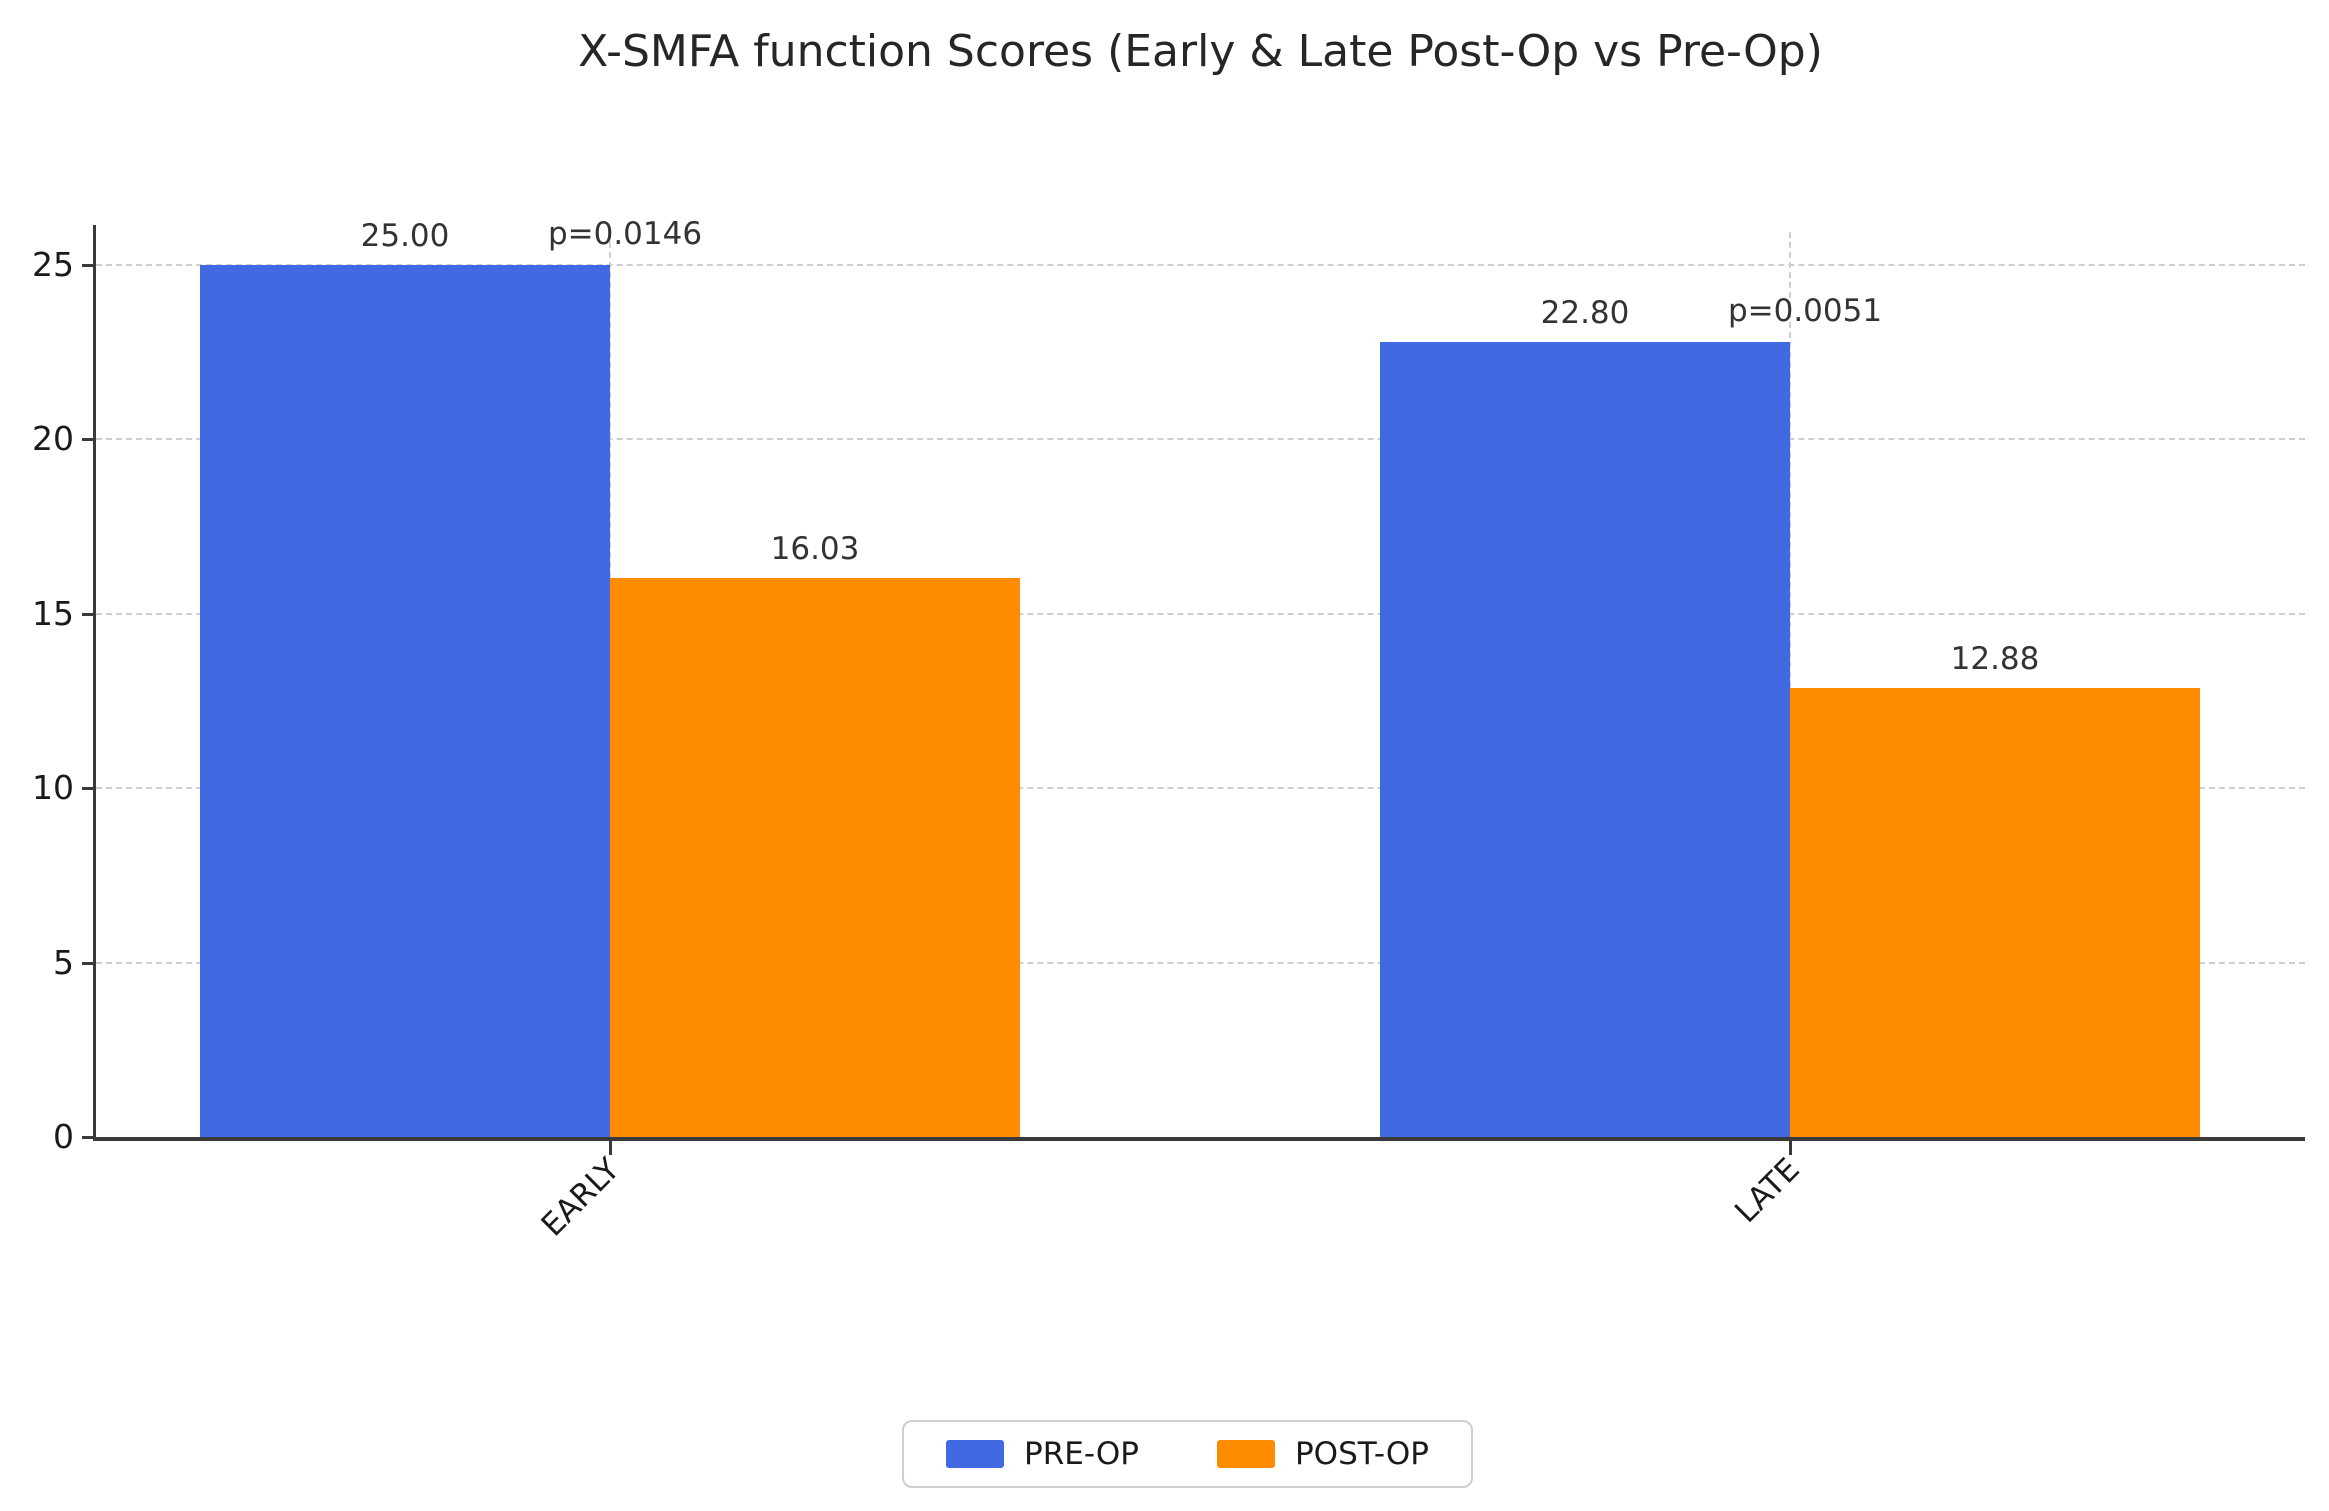 The width and height of the screenshot is (2329, 1511). What do you see at coordinates (815, 548) in the screenshot?
I see `bar-value-label: 16.03` at bounding box center [815, 548].